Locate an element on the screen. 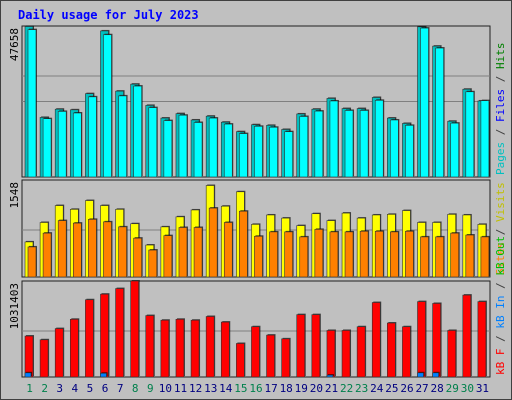 The width and height of the screenshot is (512, 400). x-tick-label-day-8: 8 is located at coordinates (135, 388).